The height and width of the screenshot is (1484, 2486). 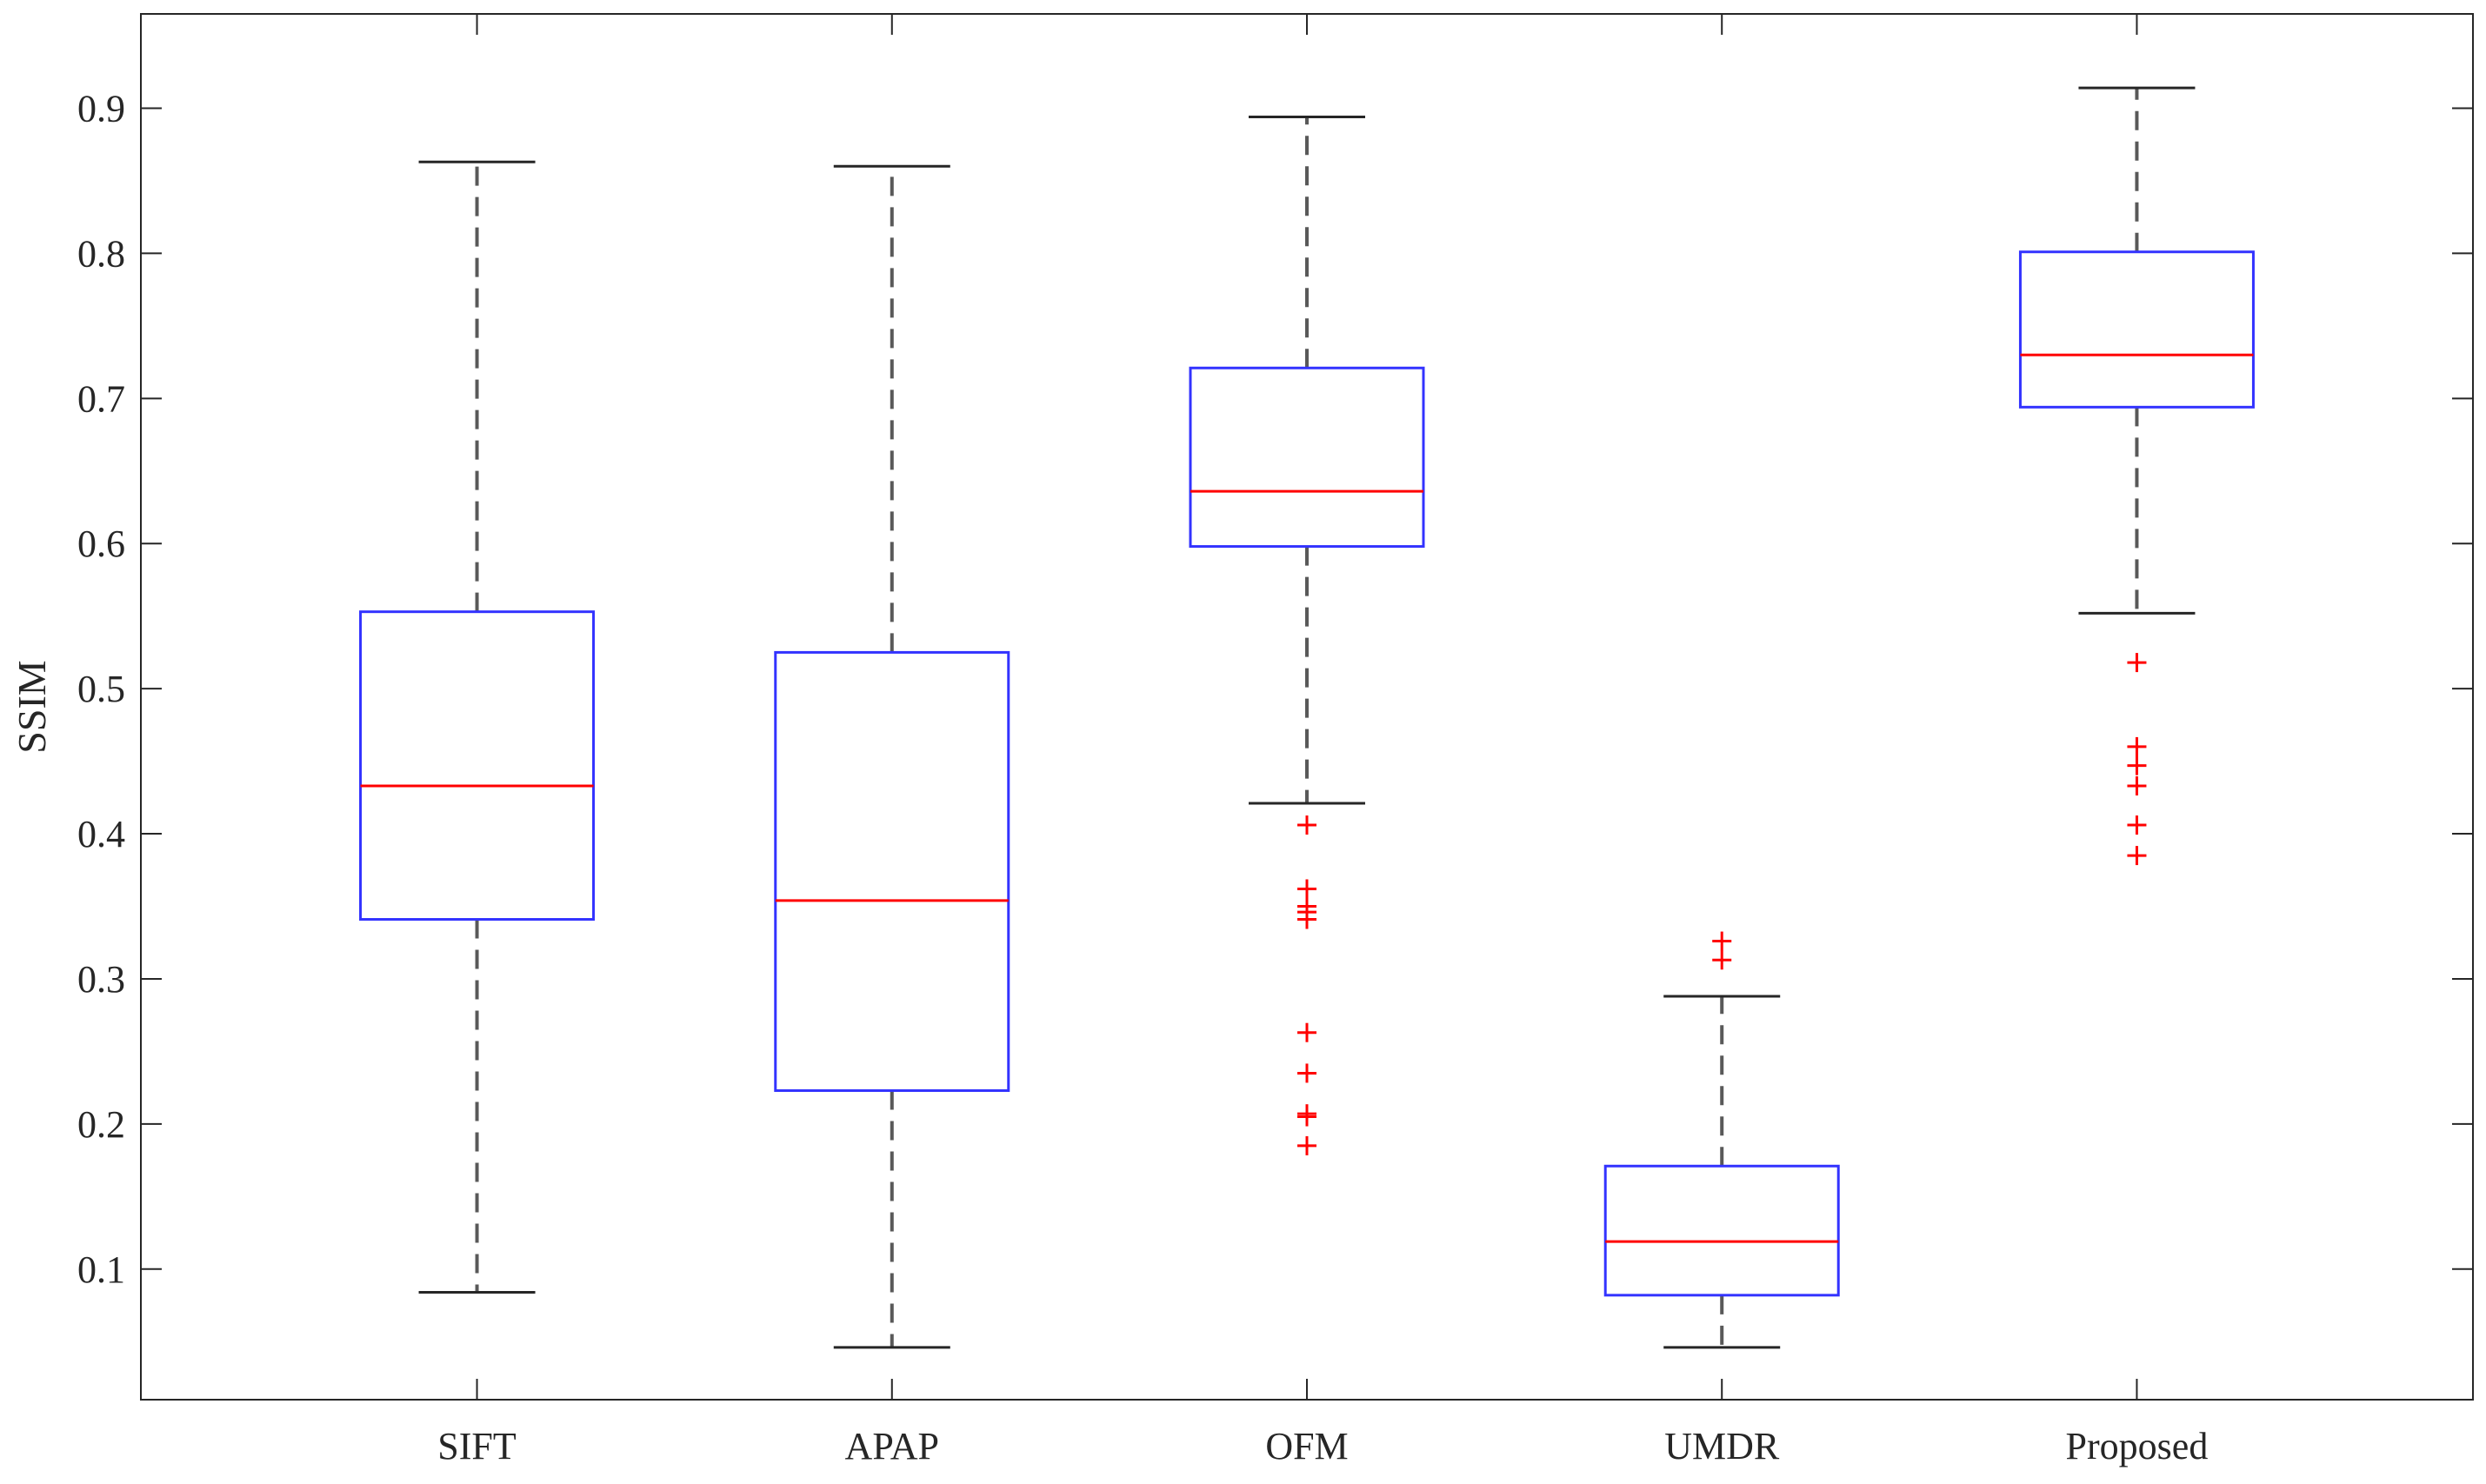 I want to click on x-tick-label: UMDR, so click(x=1722, y=1446).